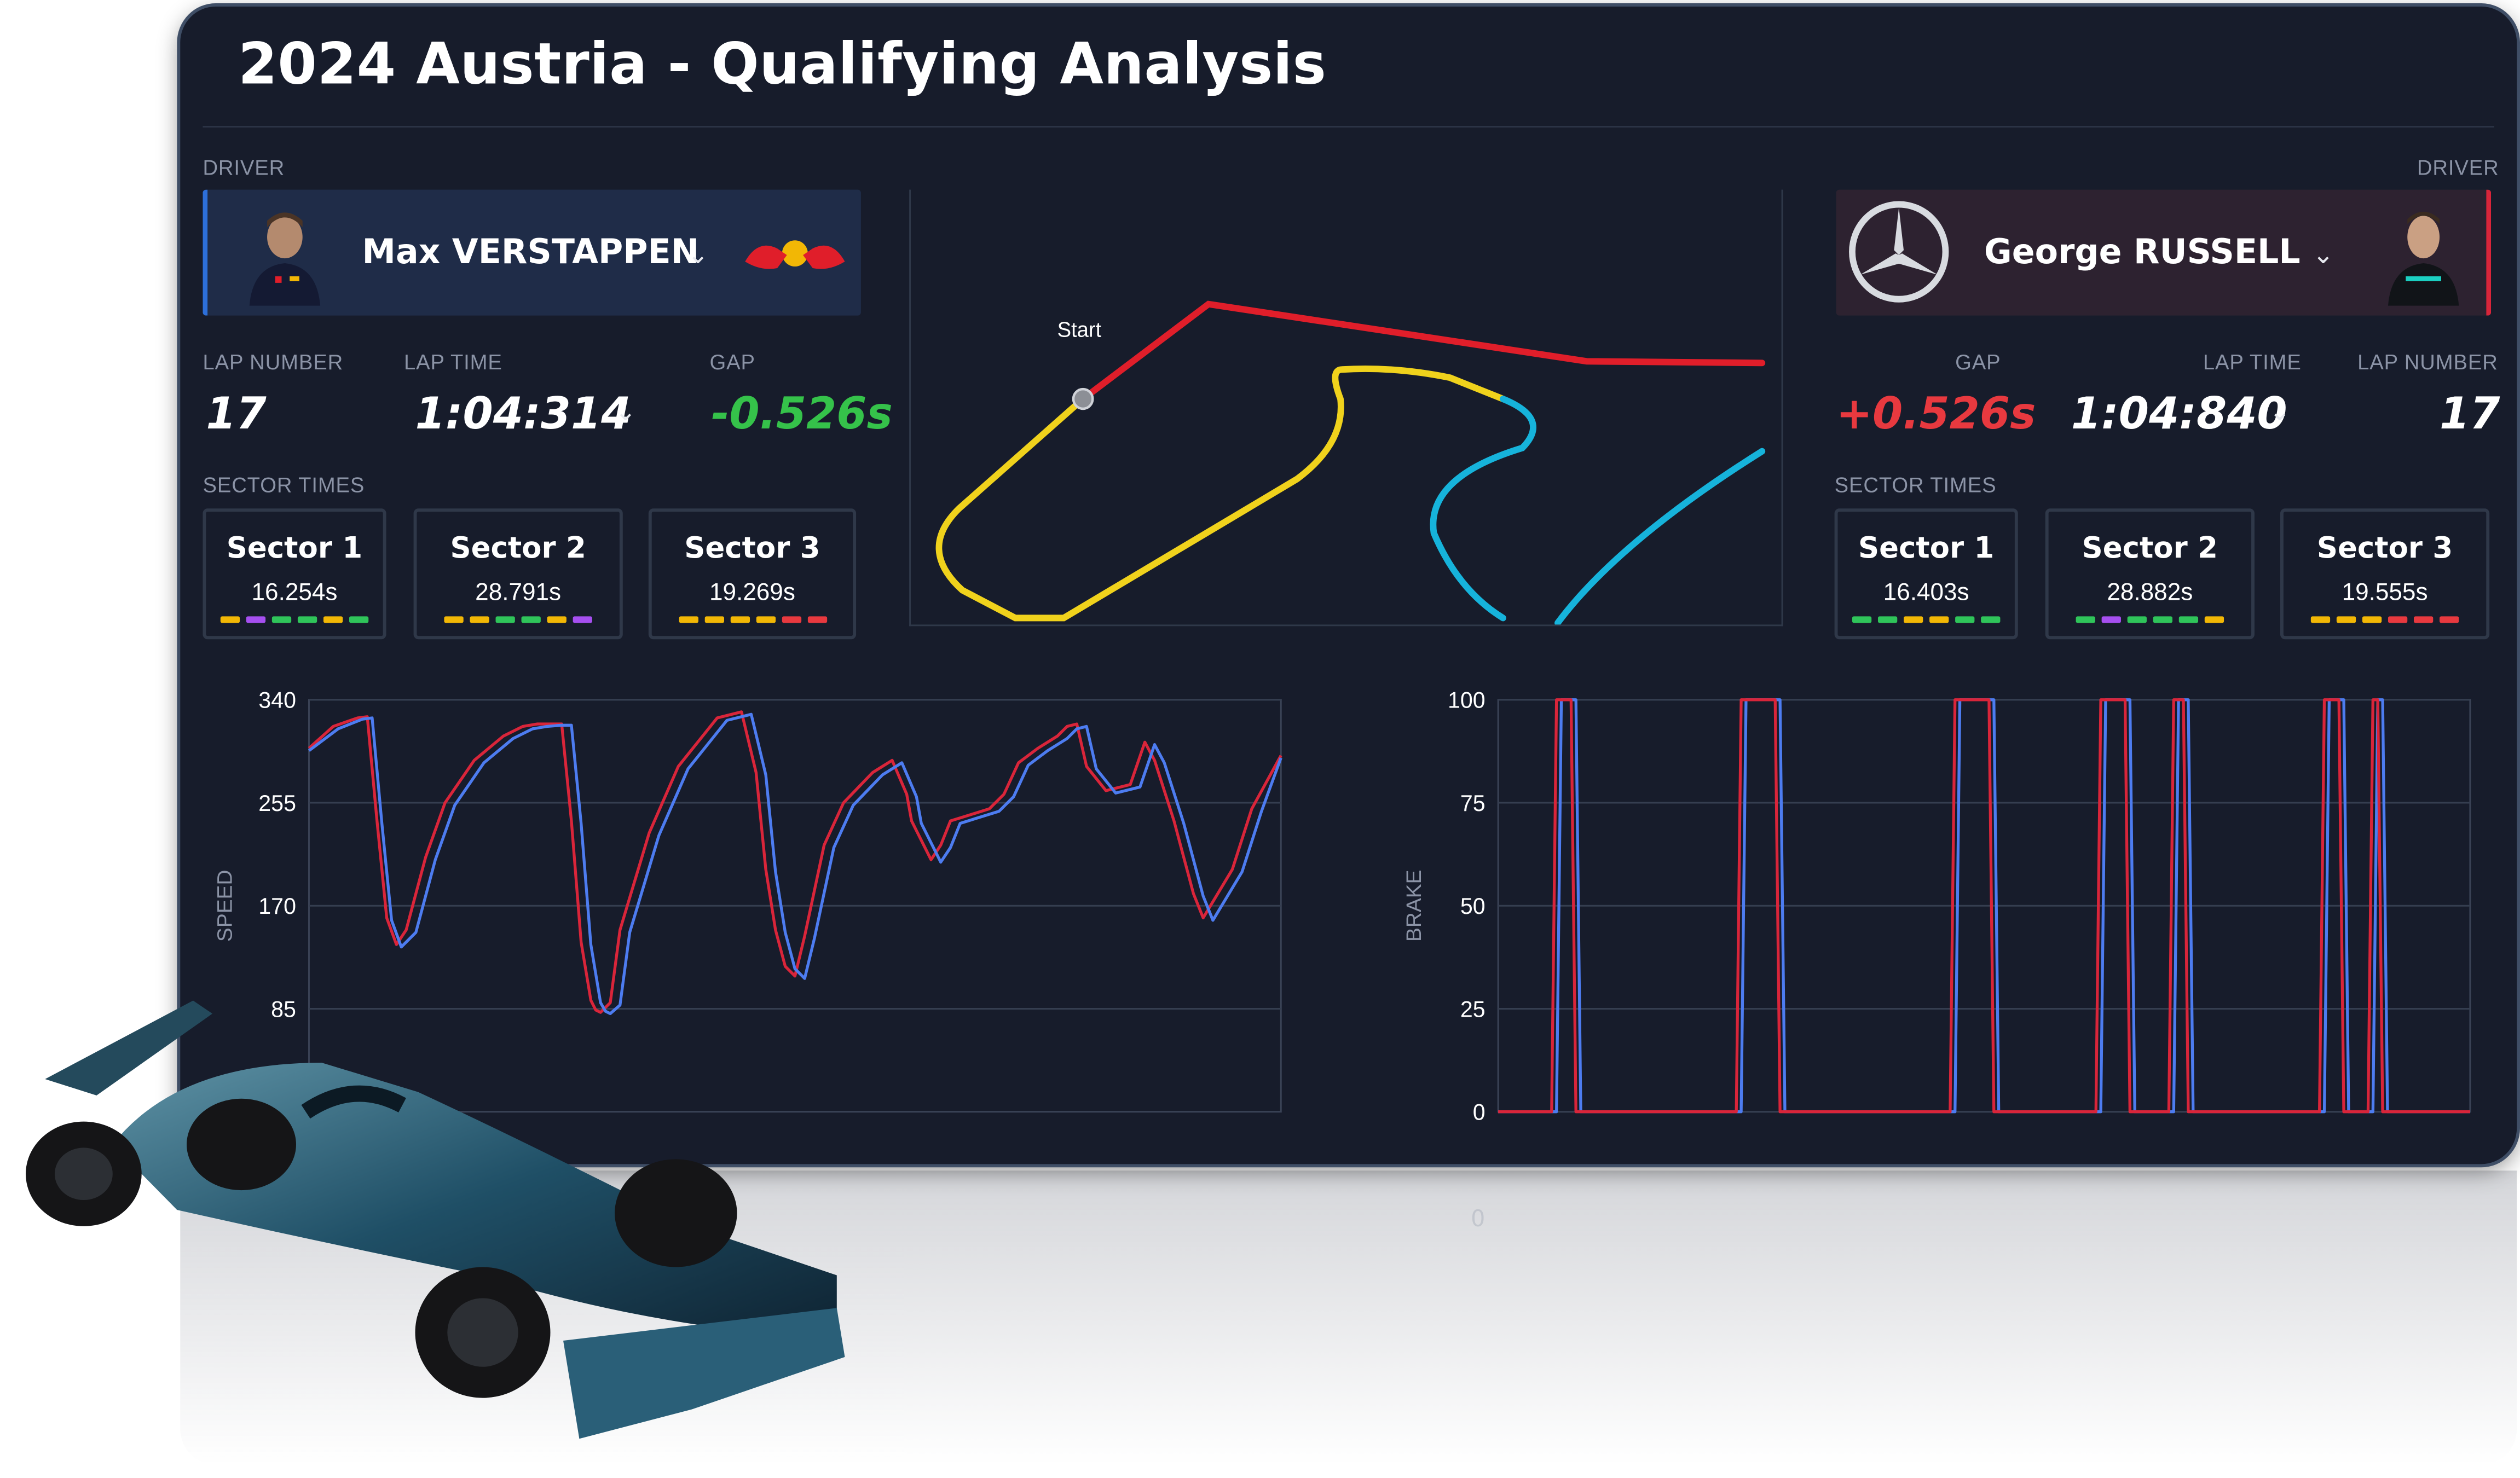  Describe the element at coordinates (523, 414) in the screenshot. I see `left-lap-time: 1:04:314` at that location.